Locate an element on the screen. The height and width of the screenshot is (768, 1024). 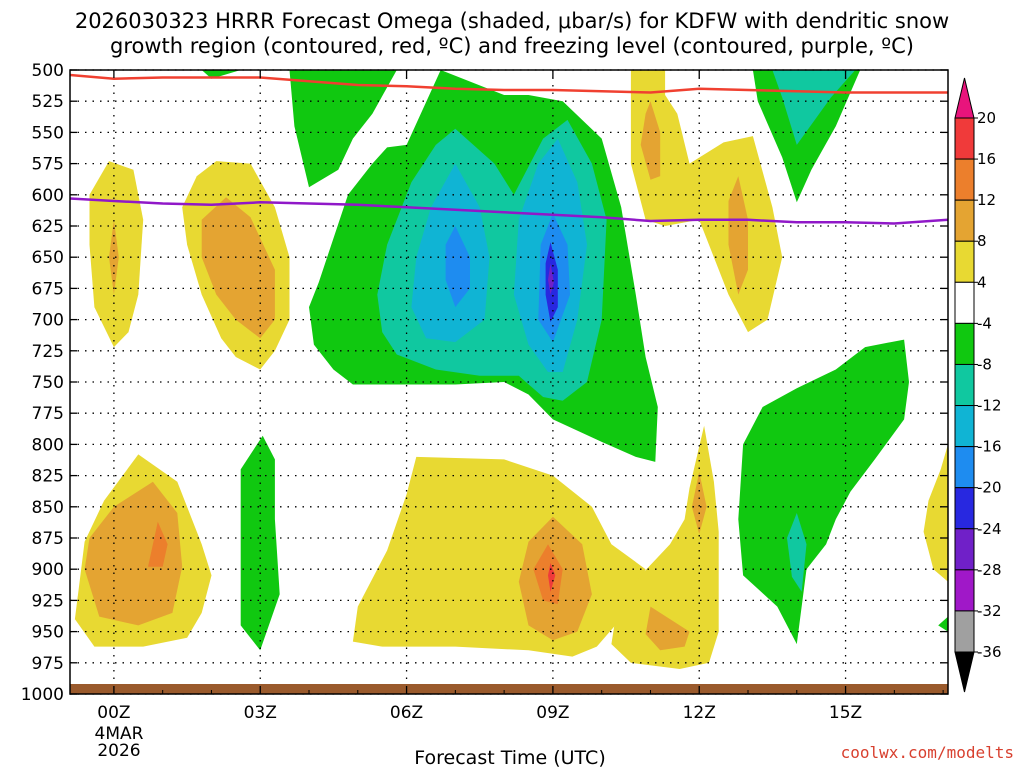
x-tick-label-09Z: 09Z is located at coordinates (552, 713).